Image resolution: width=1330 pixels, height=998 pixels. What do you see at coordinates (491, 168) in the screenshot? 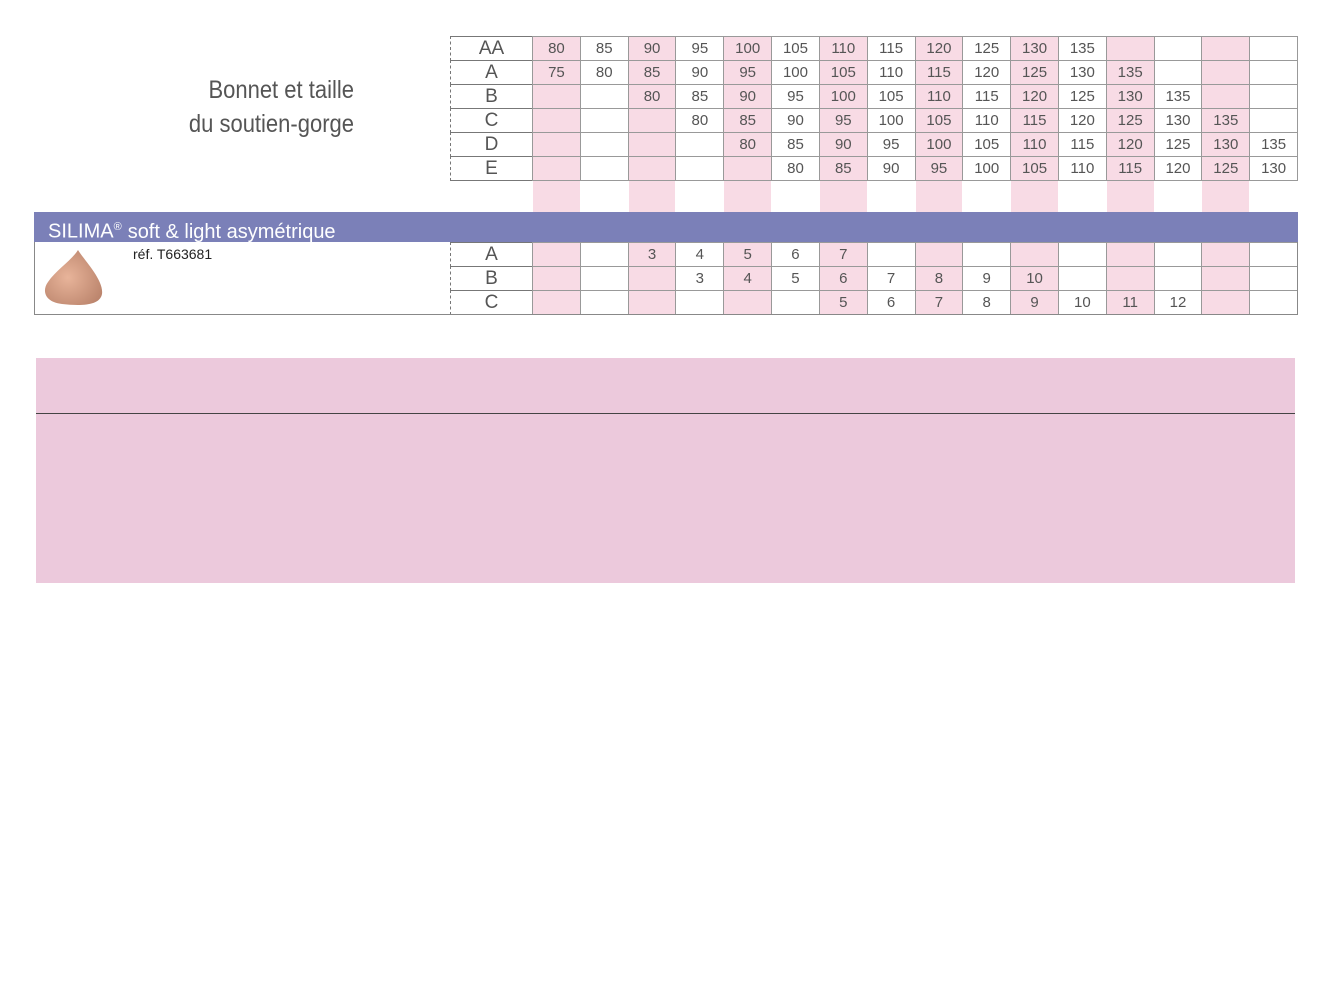
I see `cup-label: E` at bounding box center [491, 168].